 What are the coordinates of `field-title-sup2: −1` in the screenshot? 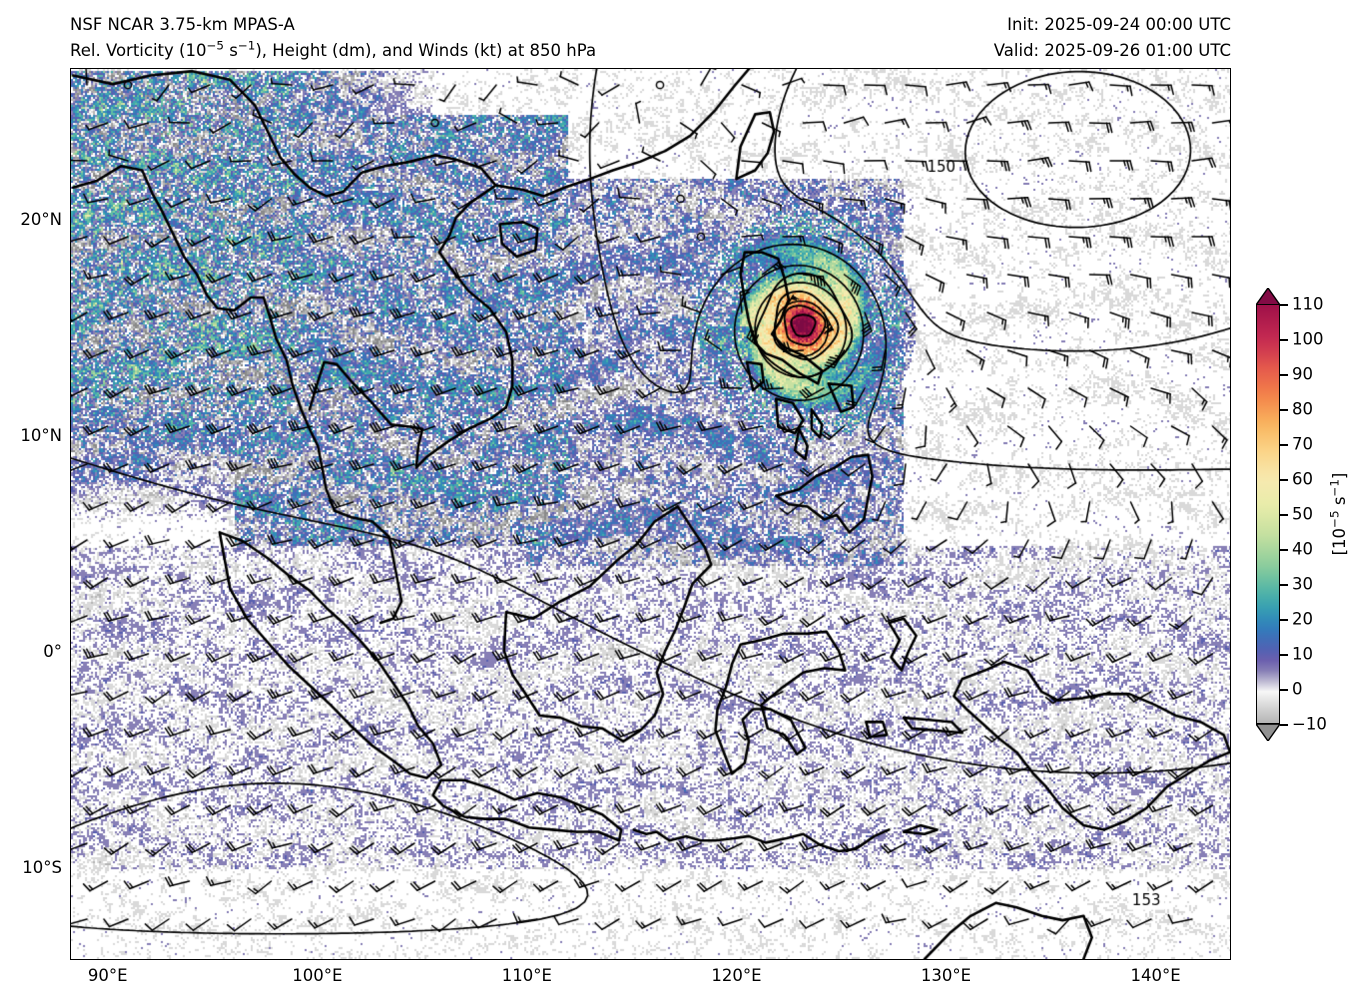 It's located at (246, 45).